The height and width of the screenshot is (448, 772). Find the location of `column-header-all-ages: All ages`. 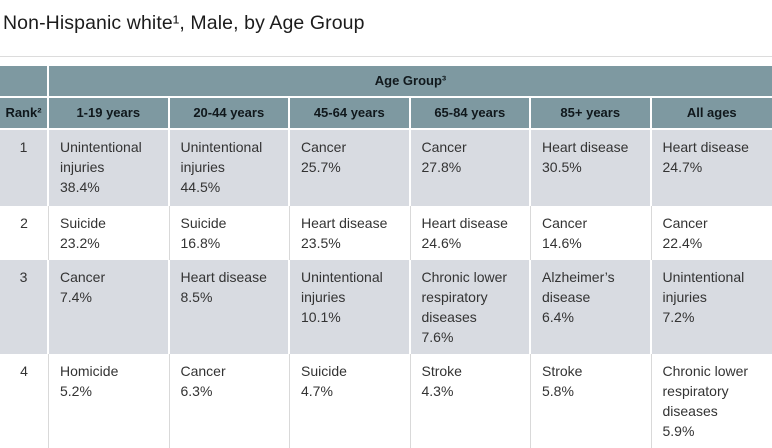

column-header-all-ages: All ages is located at coordinates (712, 114).